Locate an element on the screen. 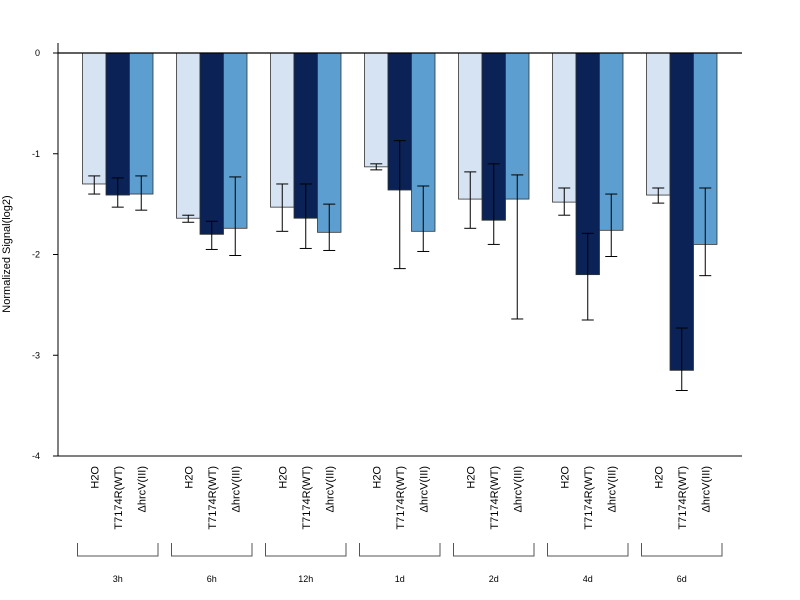 The height and width of the screenshot is (600, 800). y-tick-label: -1 is located at coordinates (36, 154).